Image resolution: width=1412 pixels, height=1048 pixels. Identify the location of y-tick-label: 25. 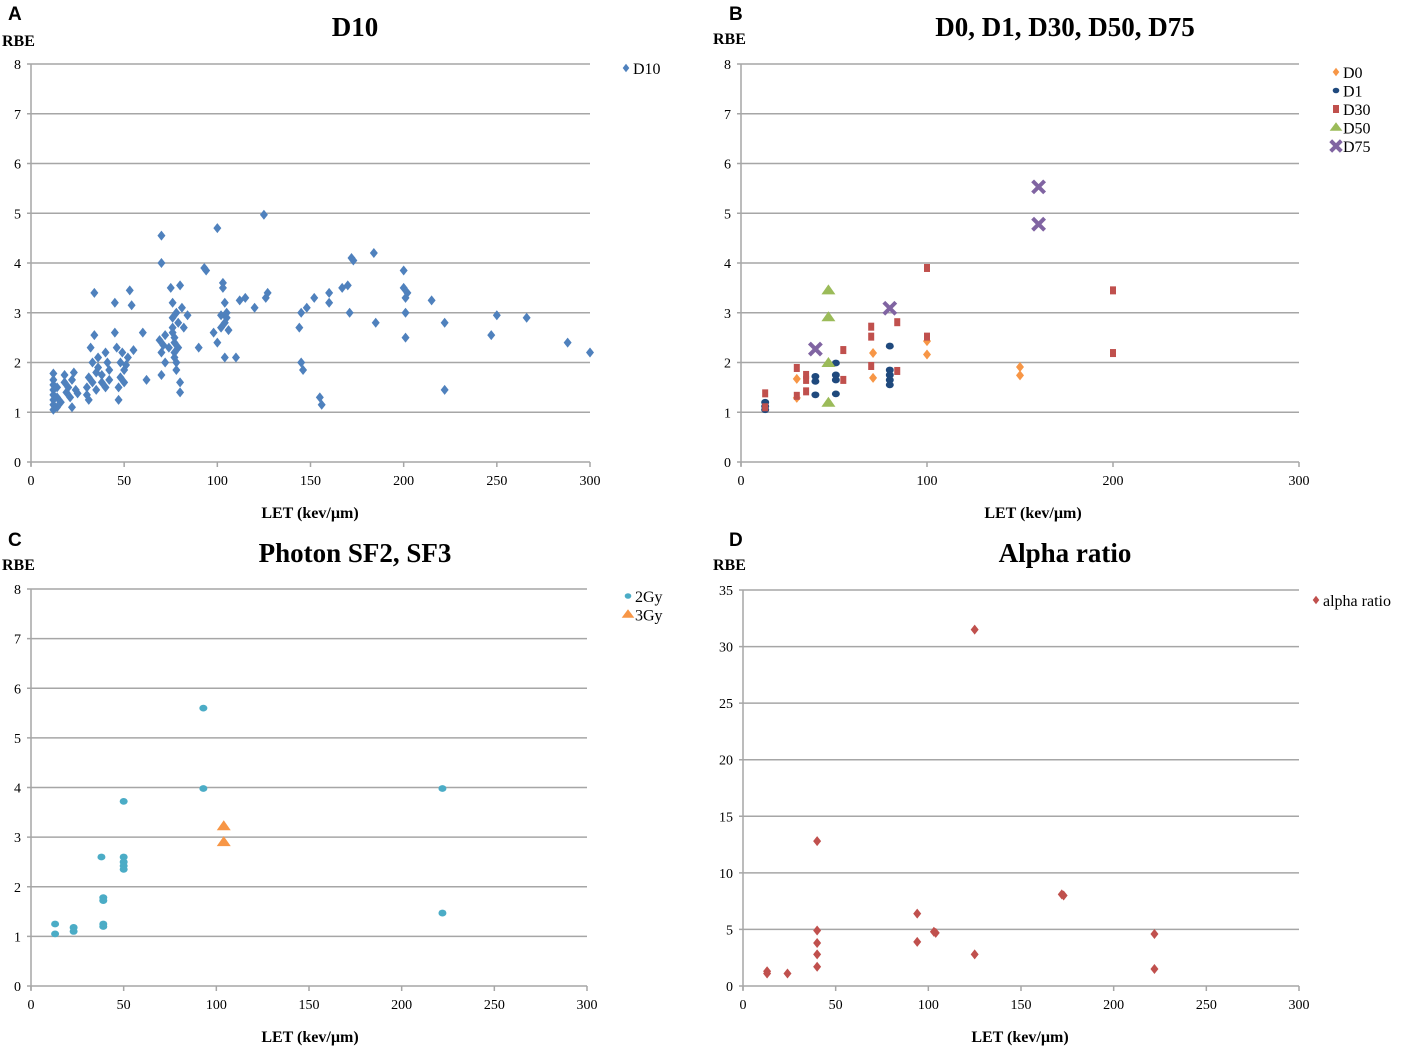
(726, 704).